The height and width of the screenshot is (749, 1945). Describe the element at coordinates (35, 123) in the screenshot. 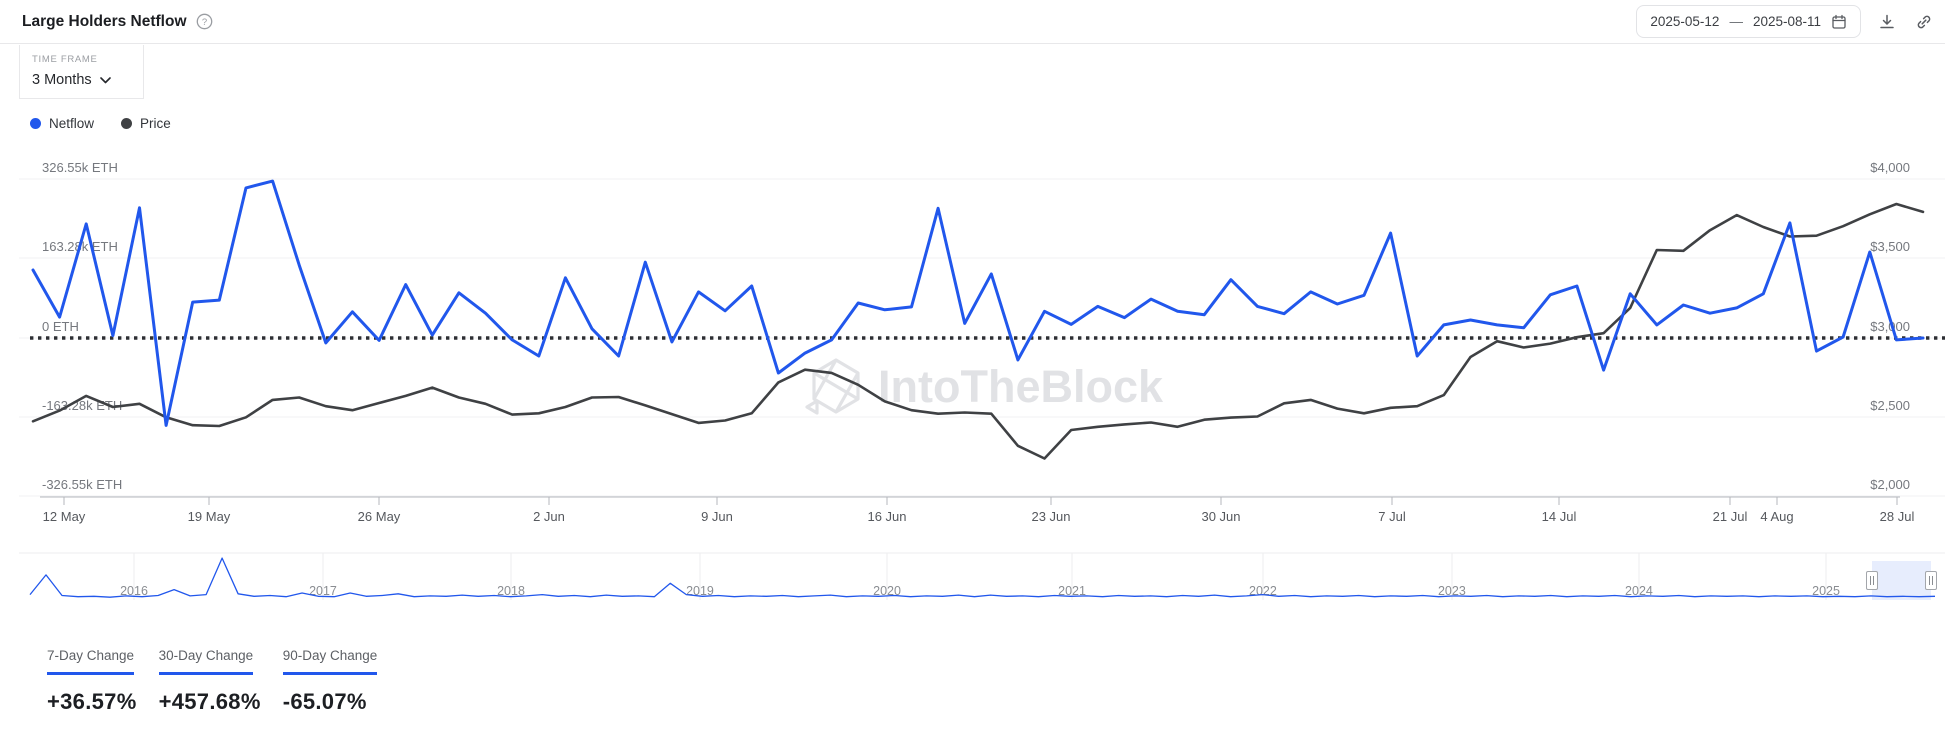

I see `netflow-legend-dot-icon` at that location.